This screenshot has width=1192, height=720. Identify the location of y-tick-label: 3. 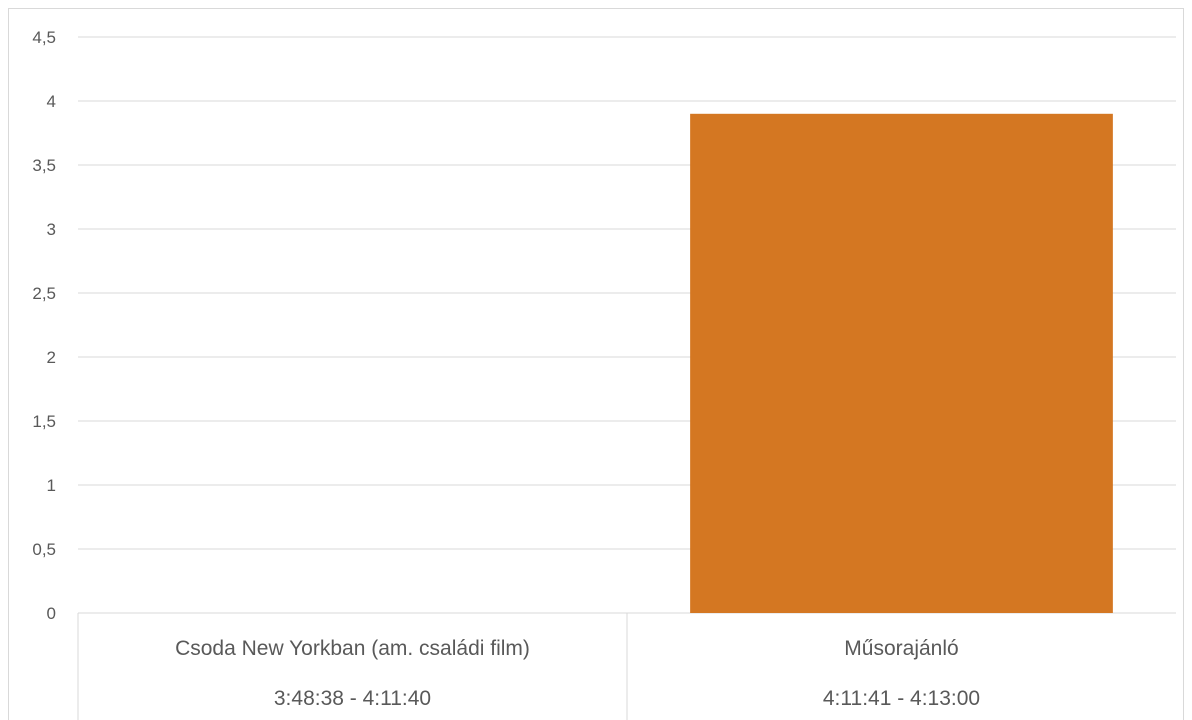
(51, 229).